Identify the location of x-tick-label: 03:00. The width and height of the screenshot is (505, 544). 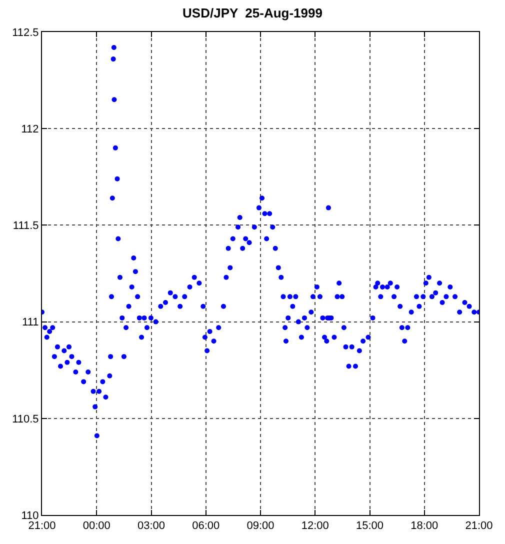
(151, 526).